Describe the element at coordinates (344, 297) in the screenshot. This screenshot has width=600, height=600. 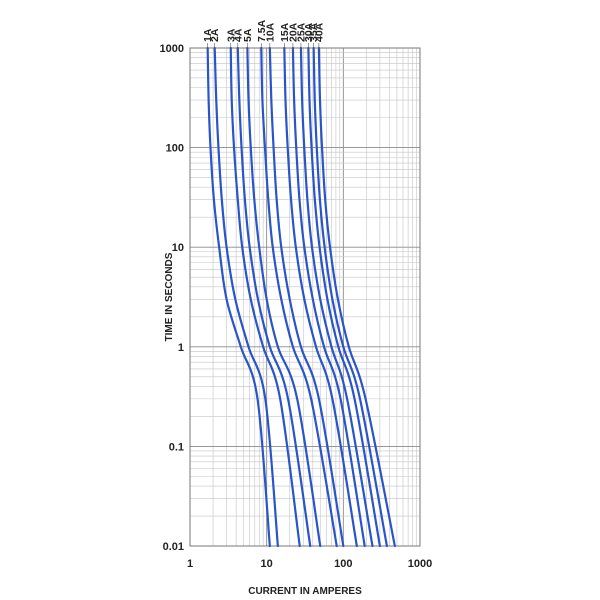
I see `fuse-curve-30A` at that location.